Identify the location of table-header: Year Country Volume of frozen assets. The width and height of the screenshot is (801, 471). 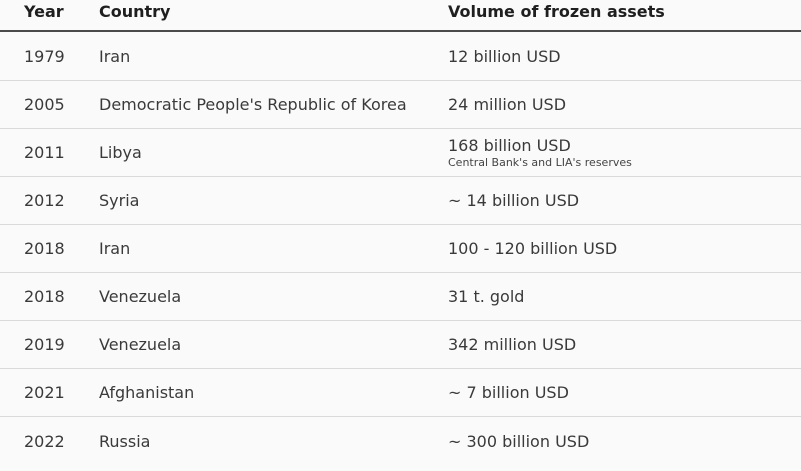
(400, 16).